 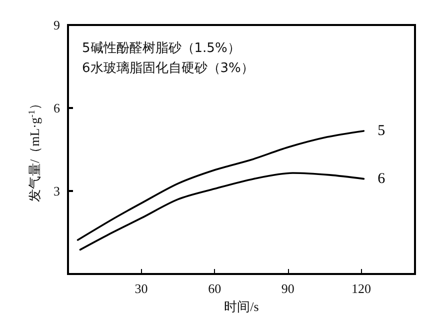 What do you see at coordinates (57, 191) in the screenshot?
I see `y-tick-label: 3` at bounding box center [57, 191].